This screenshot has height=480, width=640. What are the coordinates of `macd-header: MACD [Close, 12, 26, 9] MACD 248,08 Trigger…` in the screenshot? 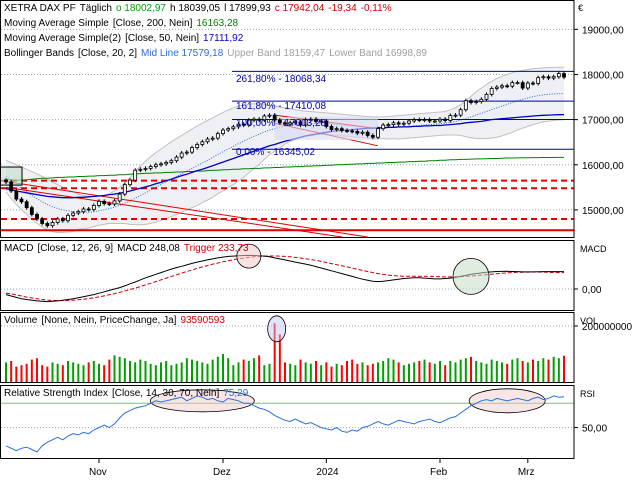 It's located at (128, 249).